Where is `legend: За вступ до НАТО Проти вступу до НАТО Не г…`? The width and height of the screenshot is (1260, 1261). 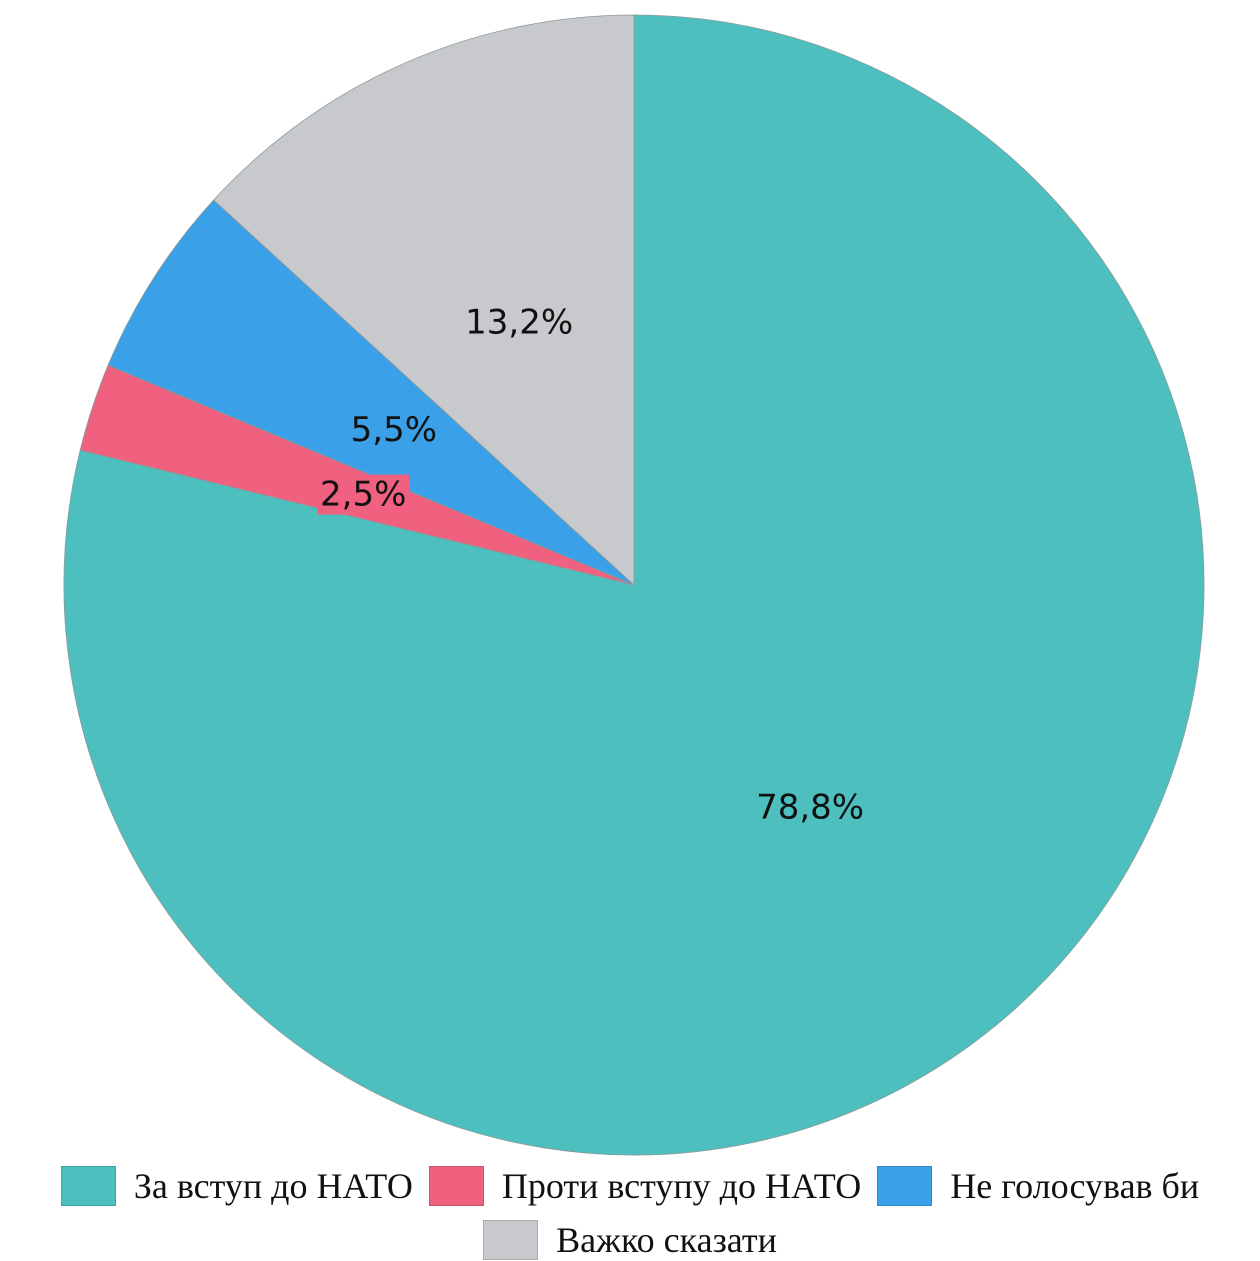 legend: За вступ до НАТО Проти вступу до НАТО Не г… is located at coordinates (630, 1213).